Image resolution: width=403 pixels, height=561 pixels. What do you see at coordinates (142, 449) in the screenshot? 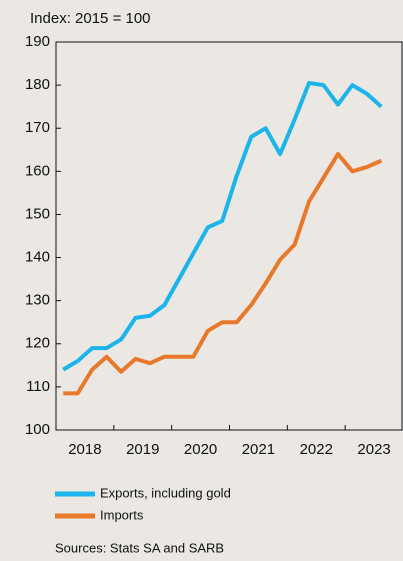
I see `x-tick-label: 2019` at bounding box center [142, 449].